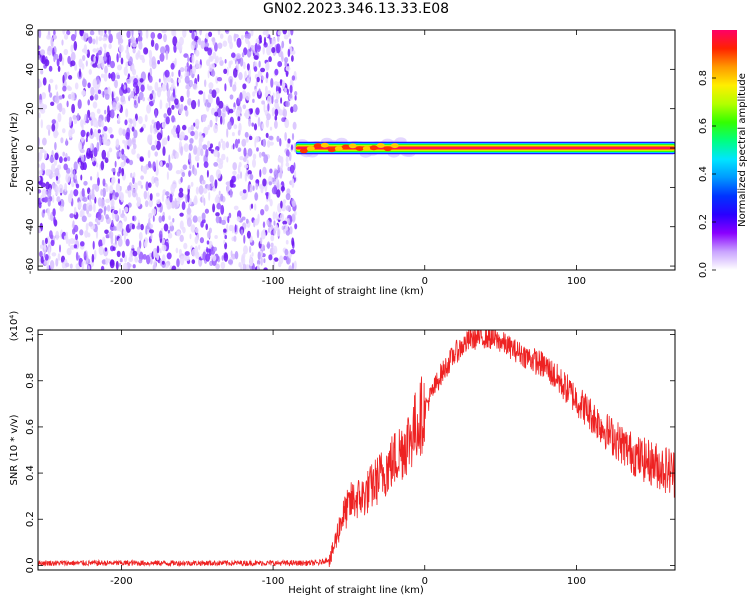 The image size is (750, 600). I want to click on spectrogram-x-label: Height of straight line (km), so click(356, 291).